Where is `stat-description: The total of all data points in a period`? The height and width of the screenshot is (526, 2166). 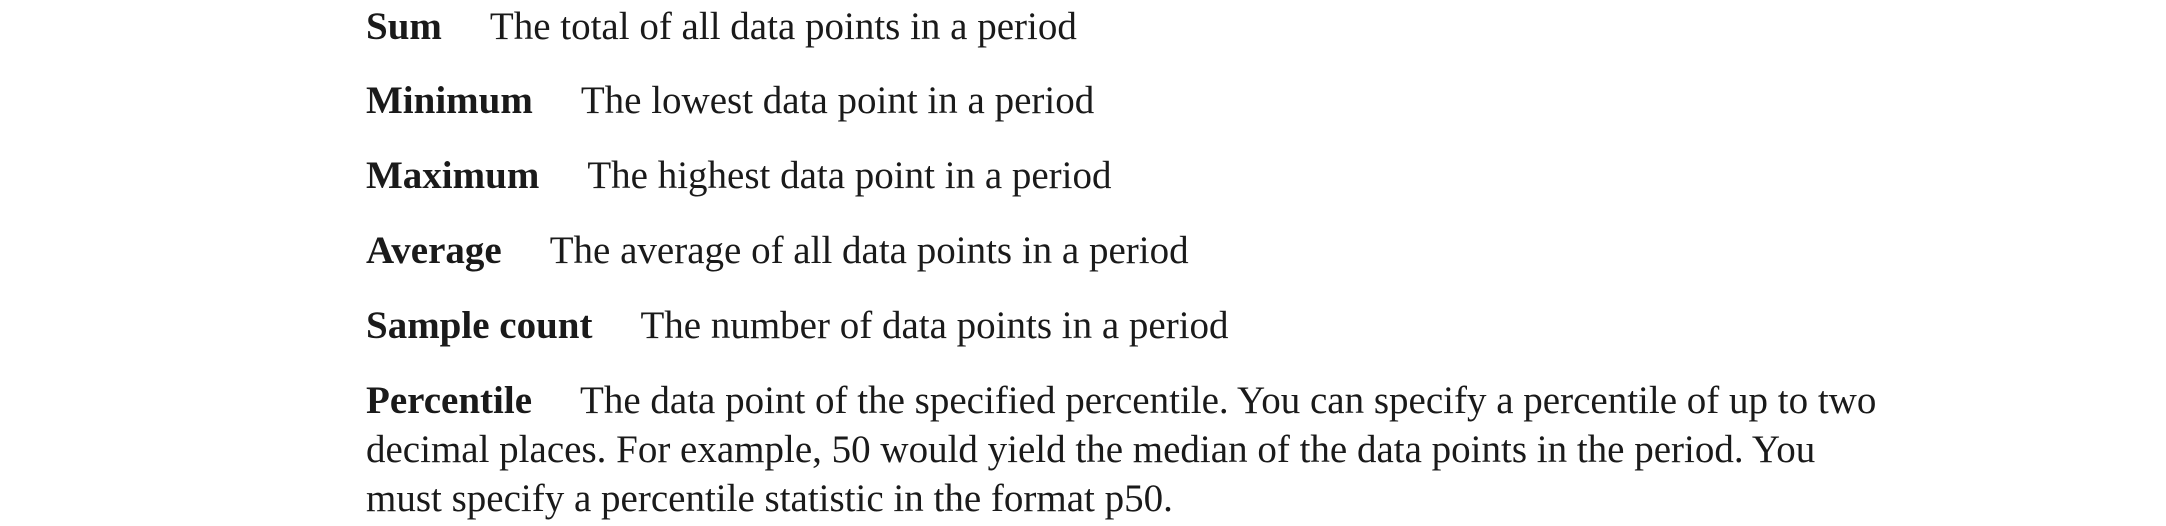 stat-description: The total of all data points in a period is located at coordinates (783, 26).